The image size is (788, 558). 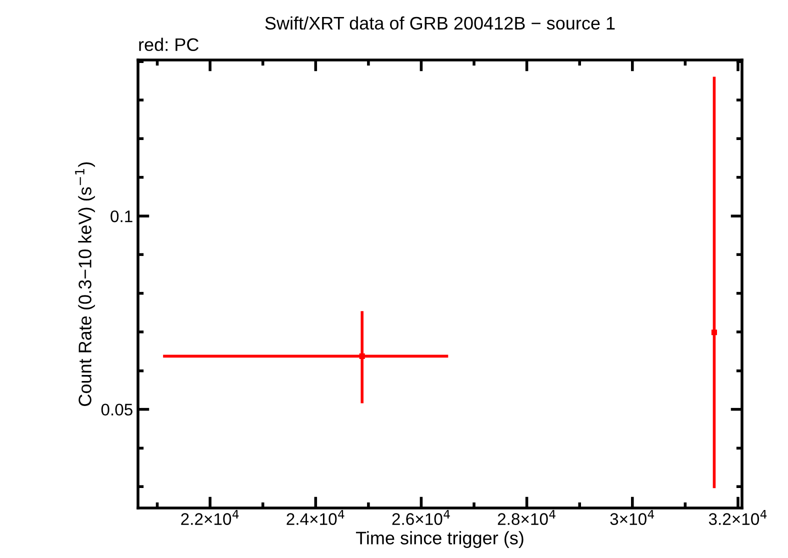 What do you see at coordinates (315, 517) in the screenshot?
I see `x-tick-label: 2.4×10$^{4}$` at bounding box center [315, 517].